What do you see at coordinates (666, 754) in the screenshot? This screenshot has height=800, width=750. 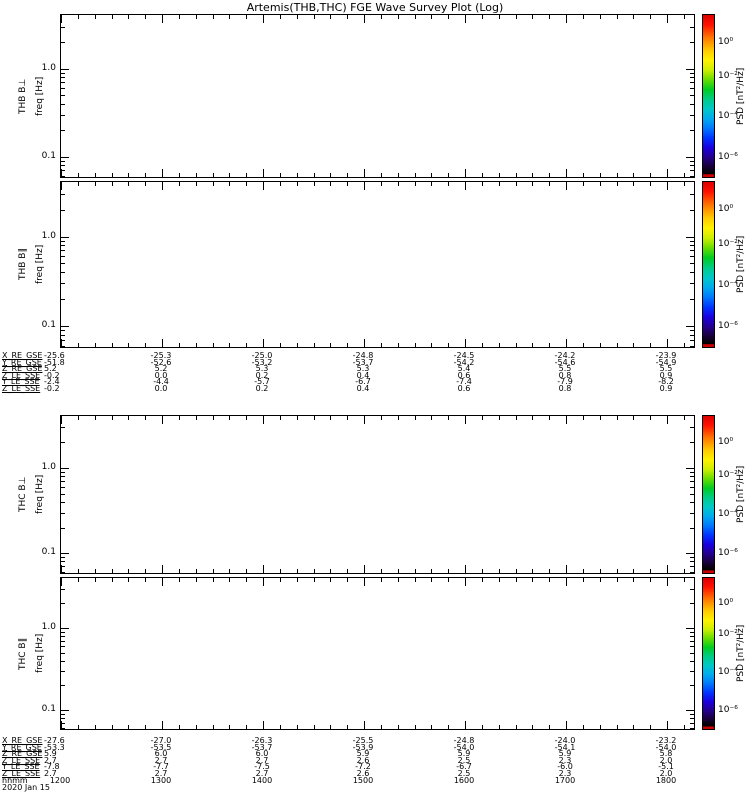 I see `ephemeris-value: 5.8` at bounding box center [666, 754].